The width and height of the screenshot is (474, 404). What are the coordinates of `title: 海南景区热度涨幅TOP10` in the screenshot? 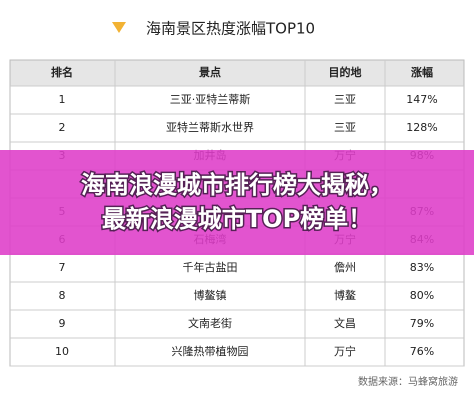 It's located at (230, 29).